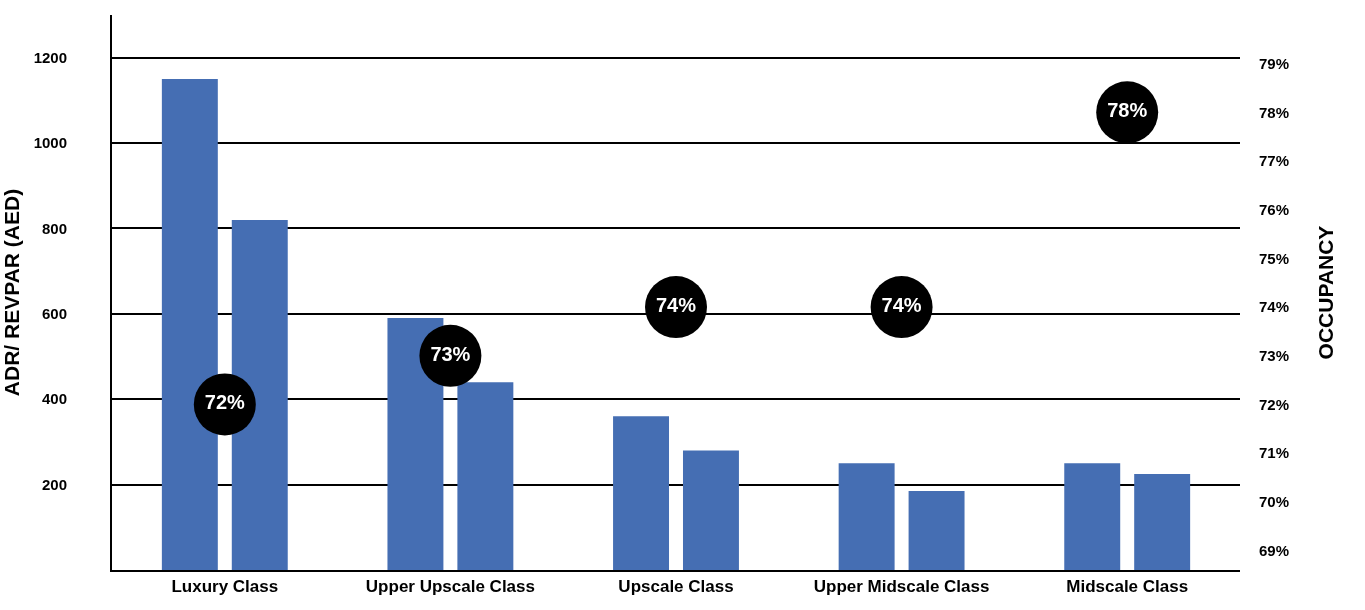 Image resolution: width=1365 pixels, height=610 pixels. Describe the element at coordinates (901, 587) in the screenshot. I see `x-tick-label: Upper Midscale Class` at that location.